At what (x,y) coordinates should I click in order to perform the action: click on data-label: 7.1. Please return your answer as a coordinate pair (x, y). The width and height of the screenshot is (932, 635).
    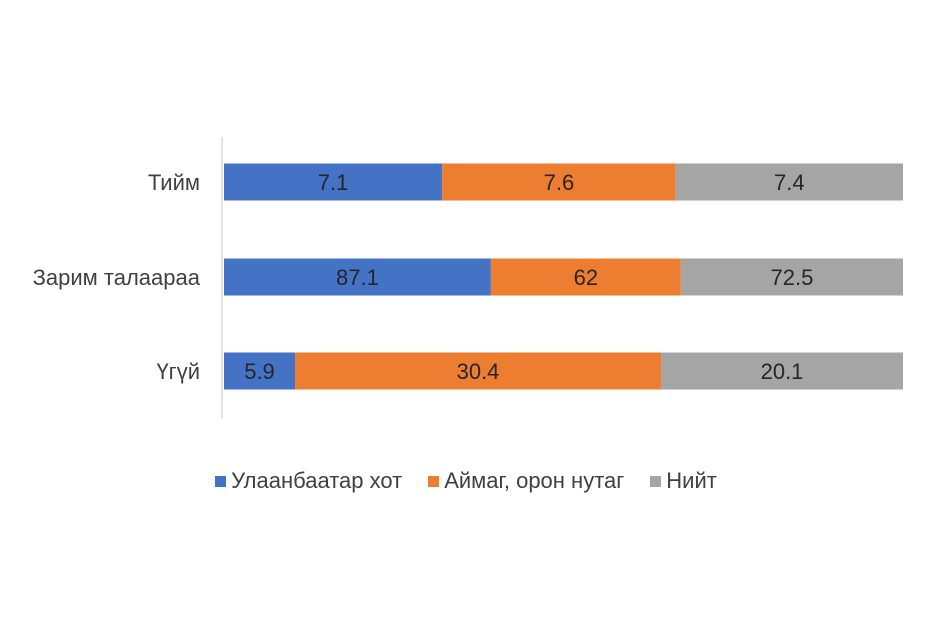
    Looking at the image, I should click on (333, 182).